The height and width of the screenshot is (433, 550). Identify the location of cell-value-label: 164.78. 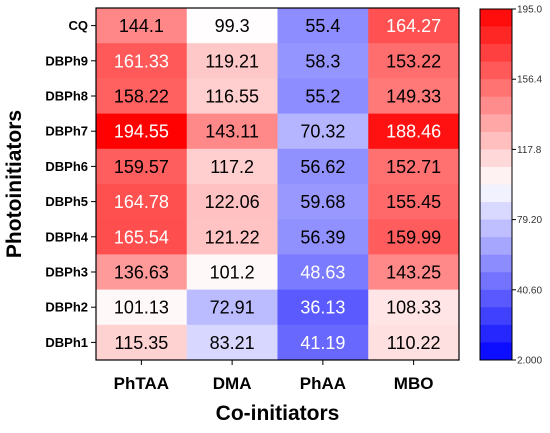
(141, 202).